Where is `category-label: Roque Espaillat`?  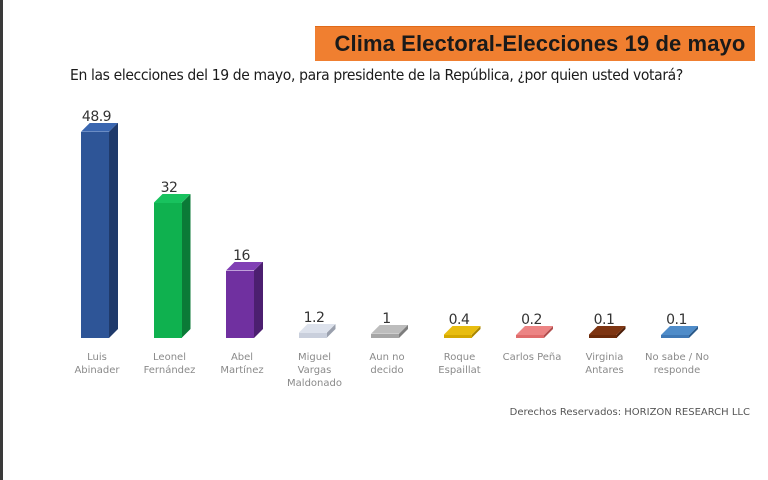 category-label: Roque Espaillat is located at coordinates (459, 364).